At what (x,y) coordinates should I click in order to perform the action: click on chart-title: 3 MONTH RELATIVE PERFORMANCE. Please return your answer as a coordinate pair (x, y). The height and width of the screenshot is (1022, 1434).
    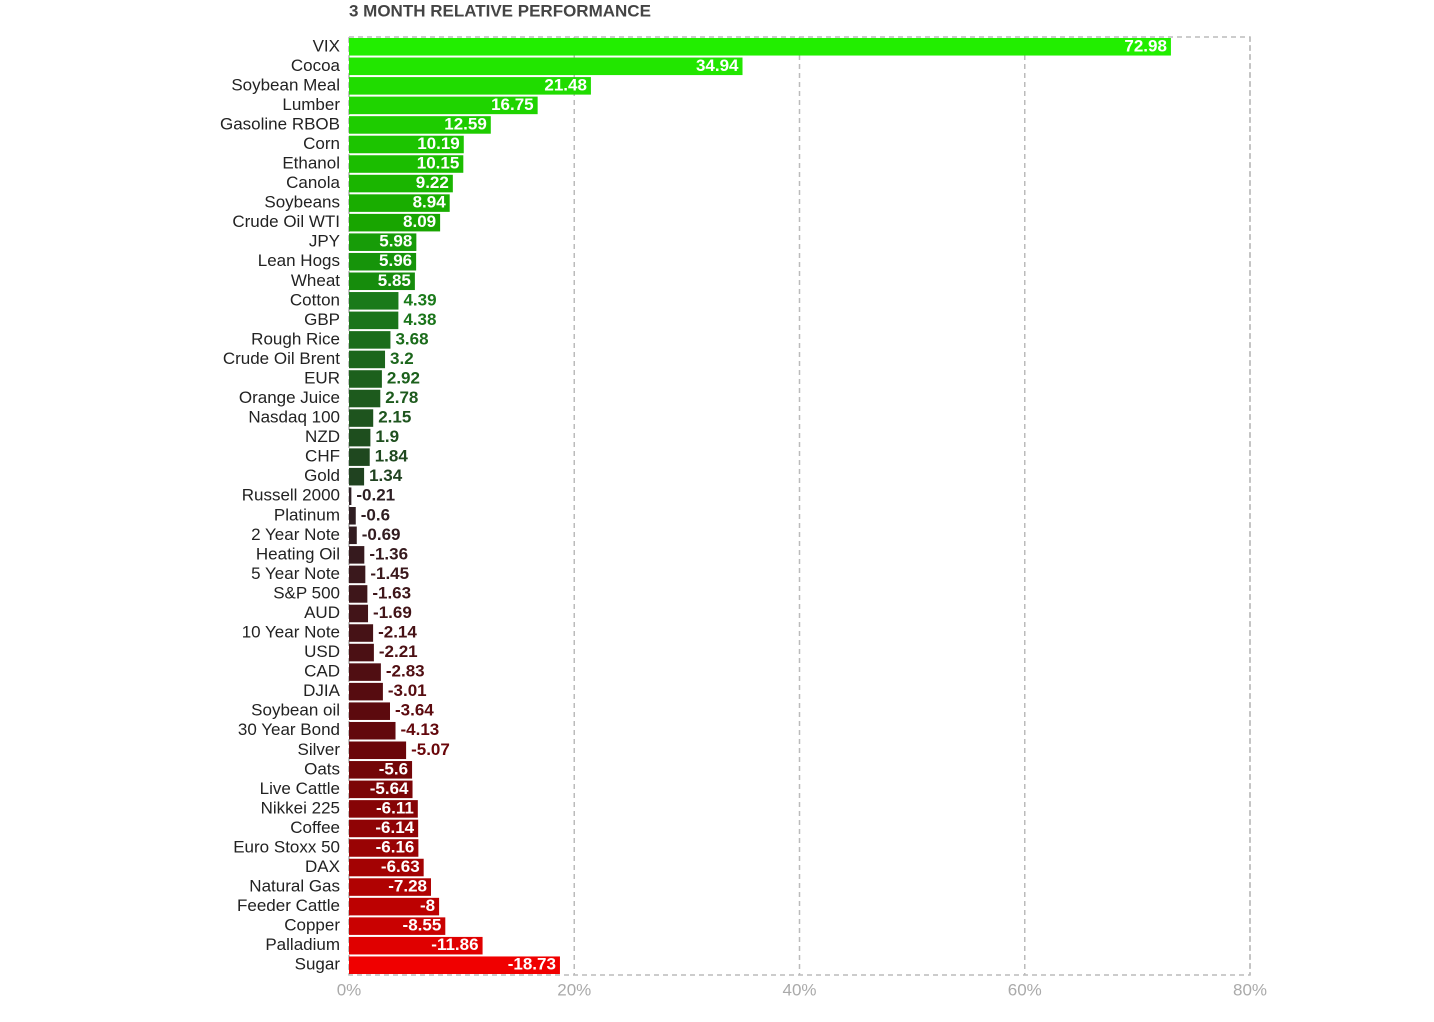
    Looking at the image, I should click on (500, 10).